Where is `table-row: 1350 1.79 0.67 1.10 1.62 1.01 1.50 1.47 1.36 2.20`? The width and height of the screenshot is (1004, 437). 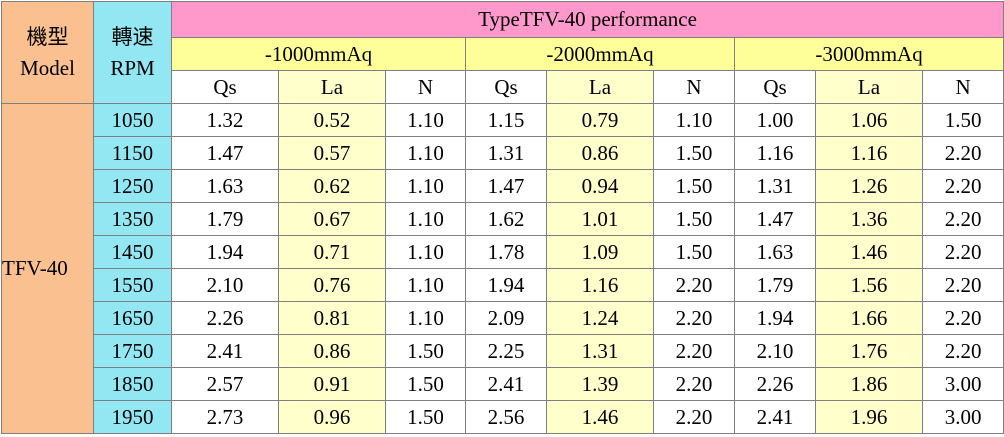 table-row: 1350 1.79 0.67 1.10 1.62 1.01 1.50 1.47 1.36 2.20 is located at coordinates (503, 219).